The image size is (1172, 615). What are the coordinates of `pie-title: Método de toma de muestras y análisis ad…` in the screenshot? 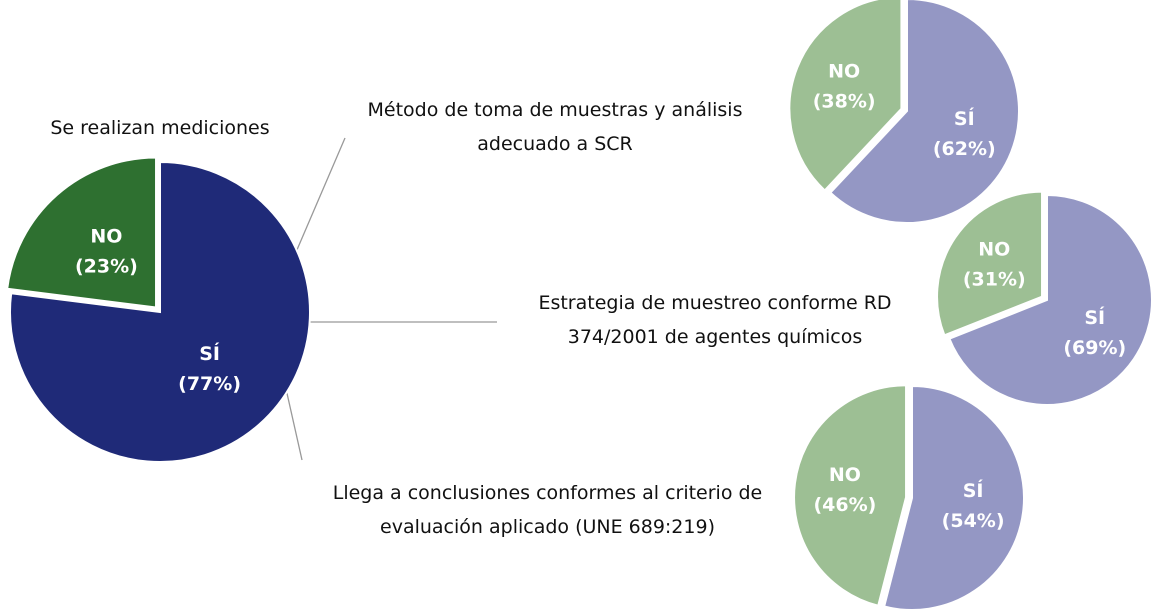 It's located at (555, 127).